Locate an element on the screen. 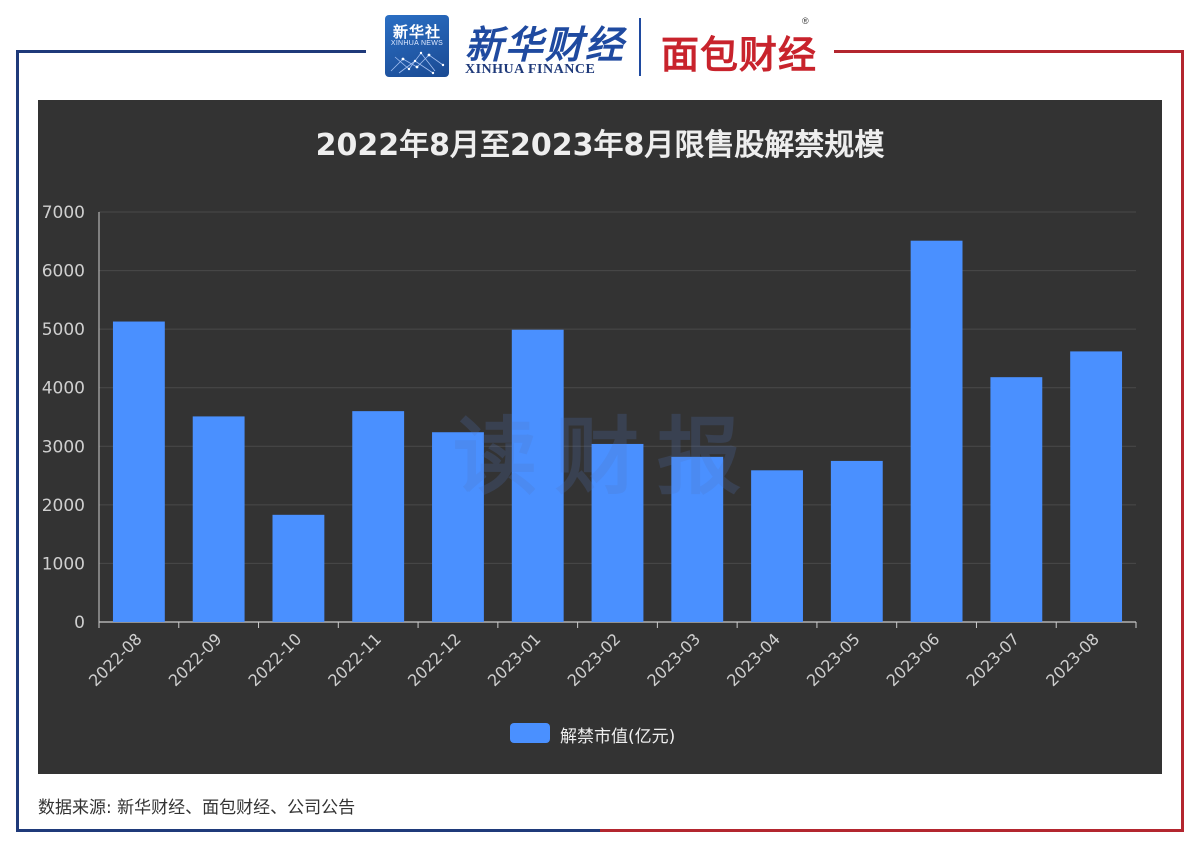 The width and height of the screenshot is (1200, 848). xinhua-news-logo: 新华社 XINHUA NEWS is located at coordinates (417, 46).